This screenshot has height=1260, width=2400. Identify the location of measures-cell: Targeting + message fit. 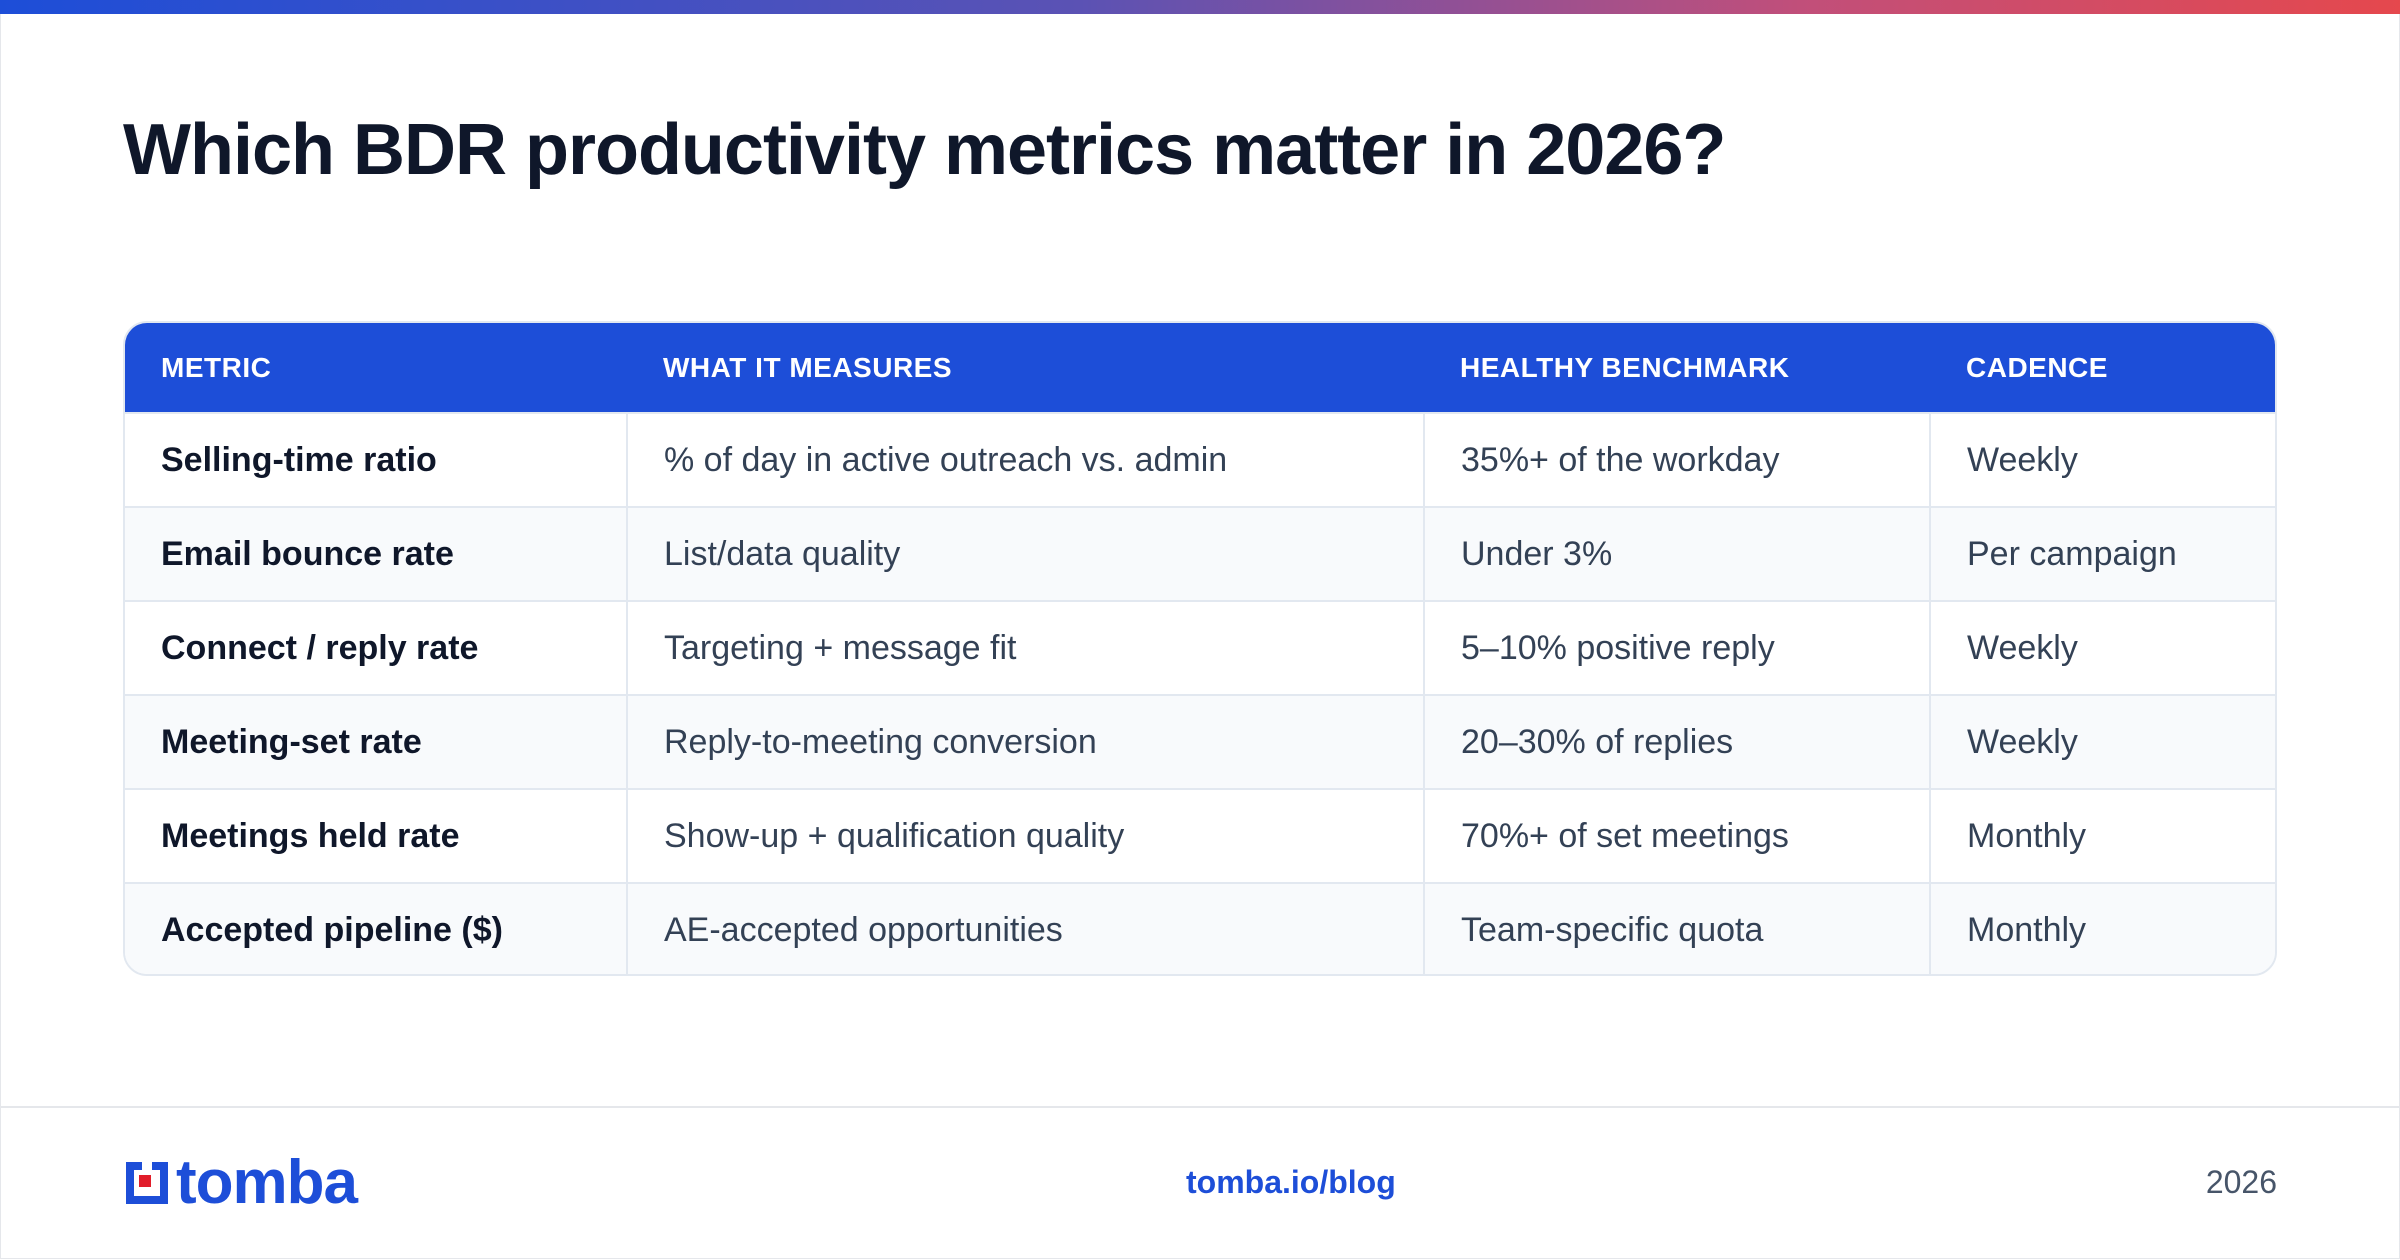
(1026, 647).